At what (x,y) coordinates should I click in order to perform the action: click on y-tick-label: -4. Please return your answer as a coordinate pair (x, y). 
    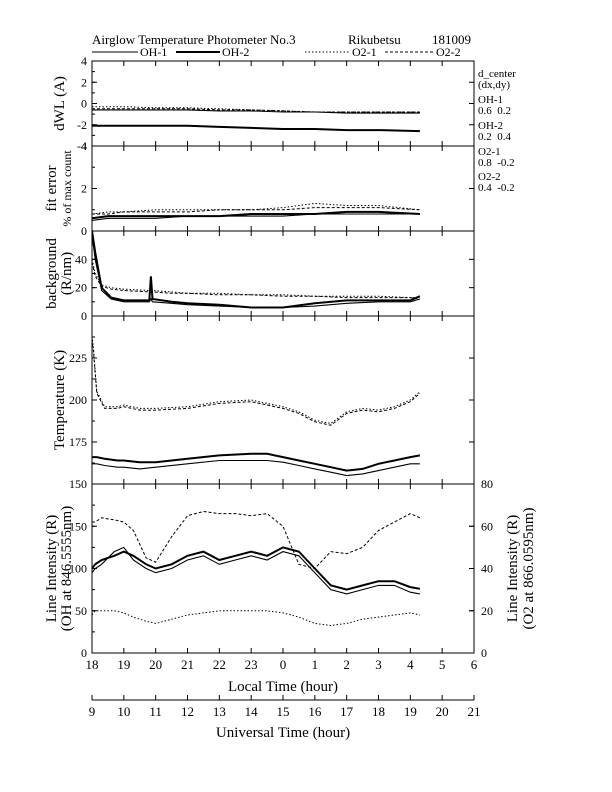
    Looking at the image, I should click on (82, 146).